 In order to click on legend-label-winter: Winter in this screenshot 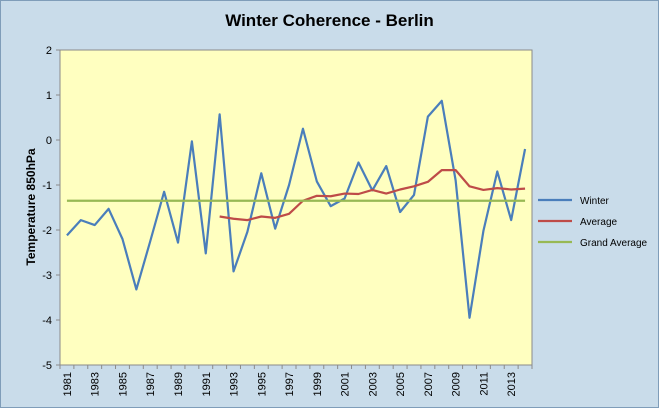, I will do `click(595, 201)`.